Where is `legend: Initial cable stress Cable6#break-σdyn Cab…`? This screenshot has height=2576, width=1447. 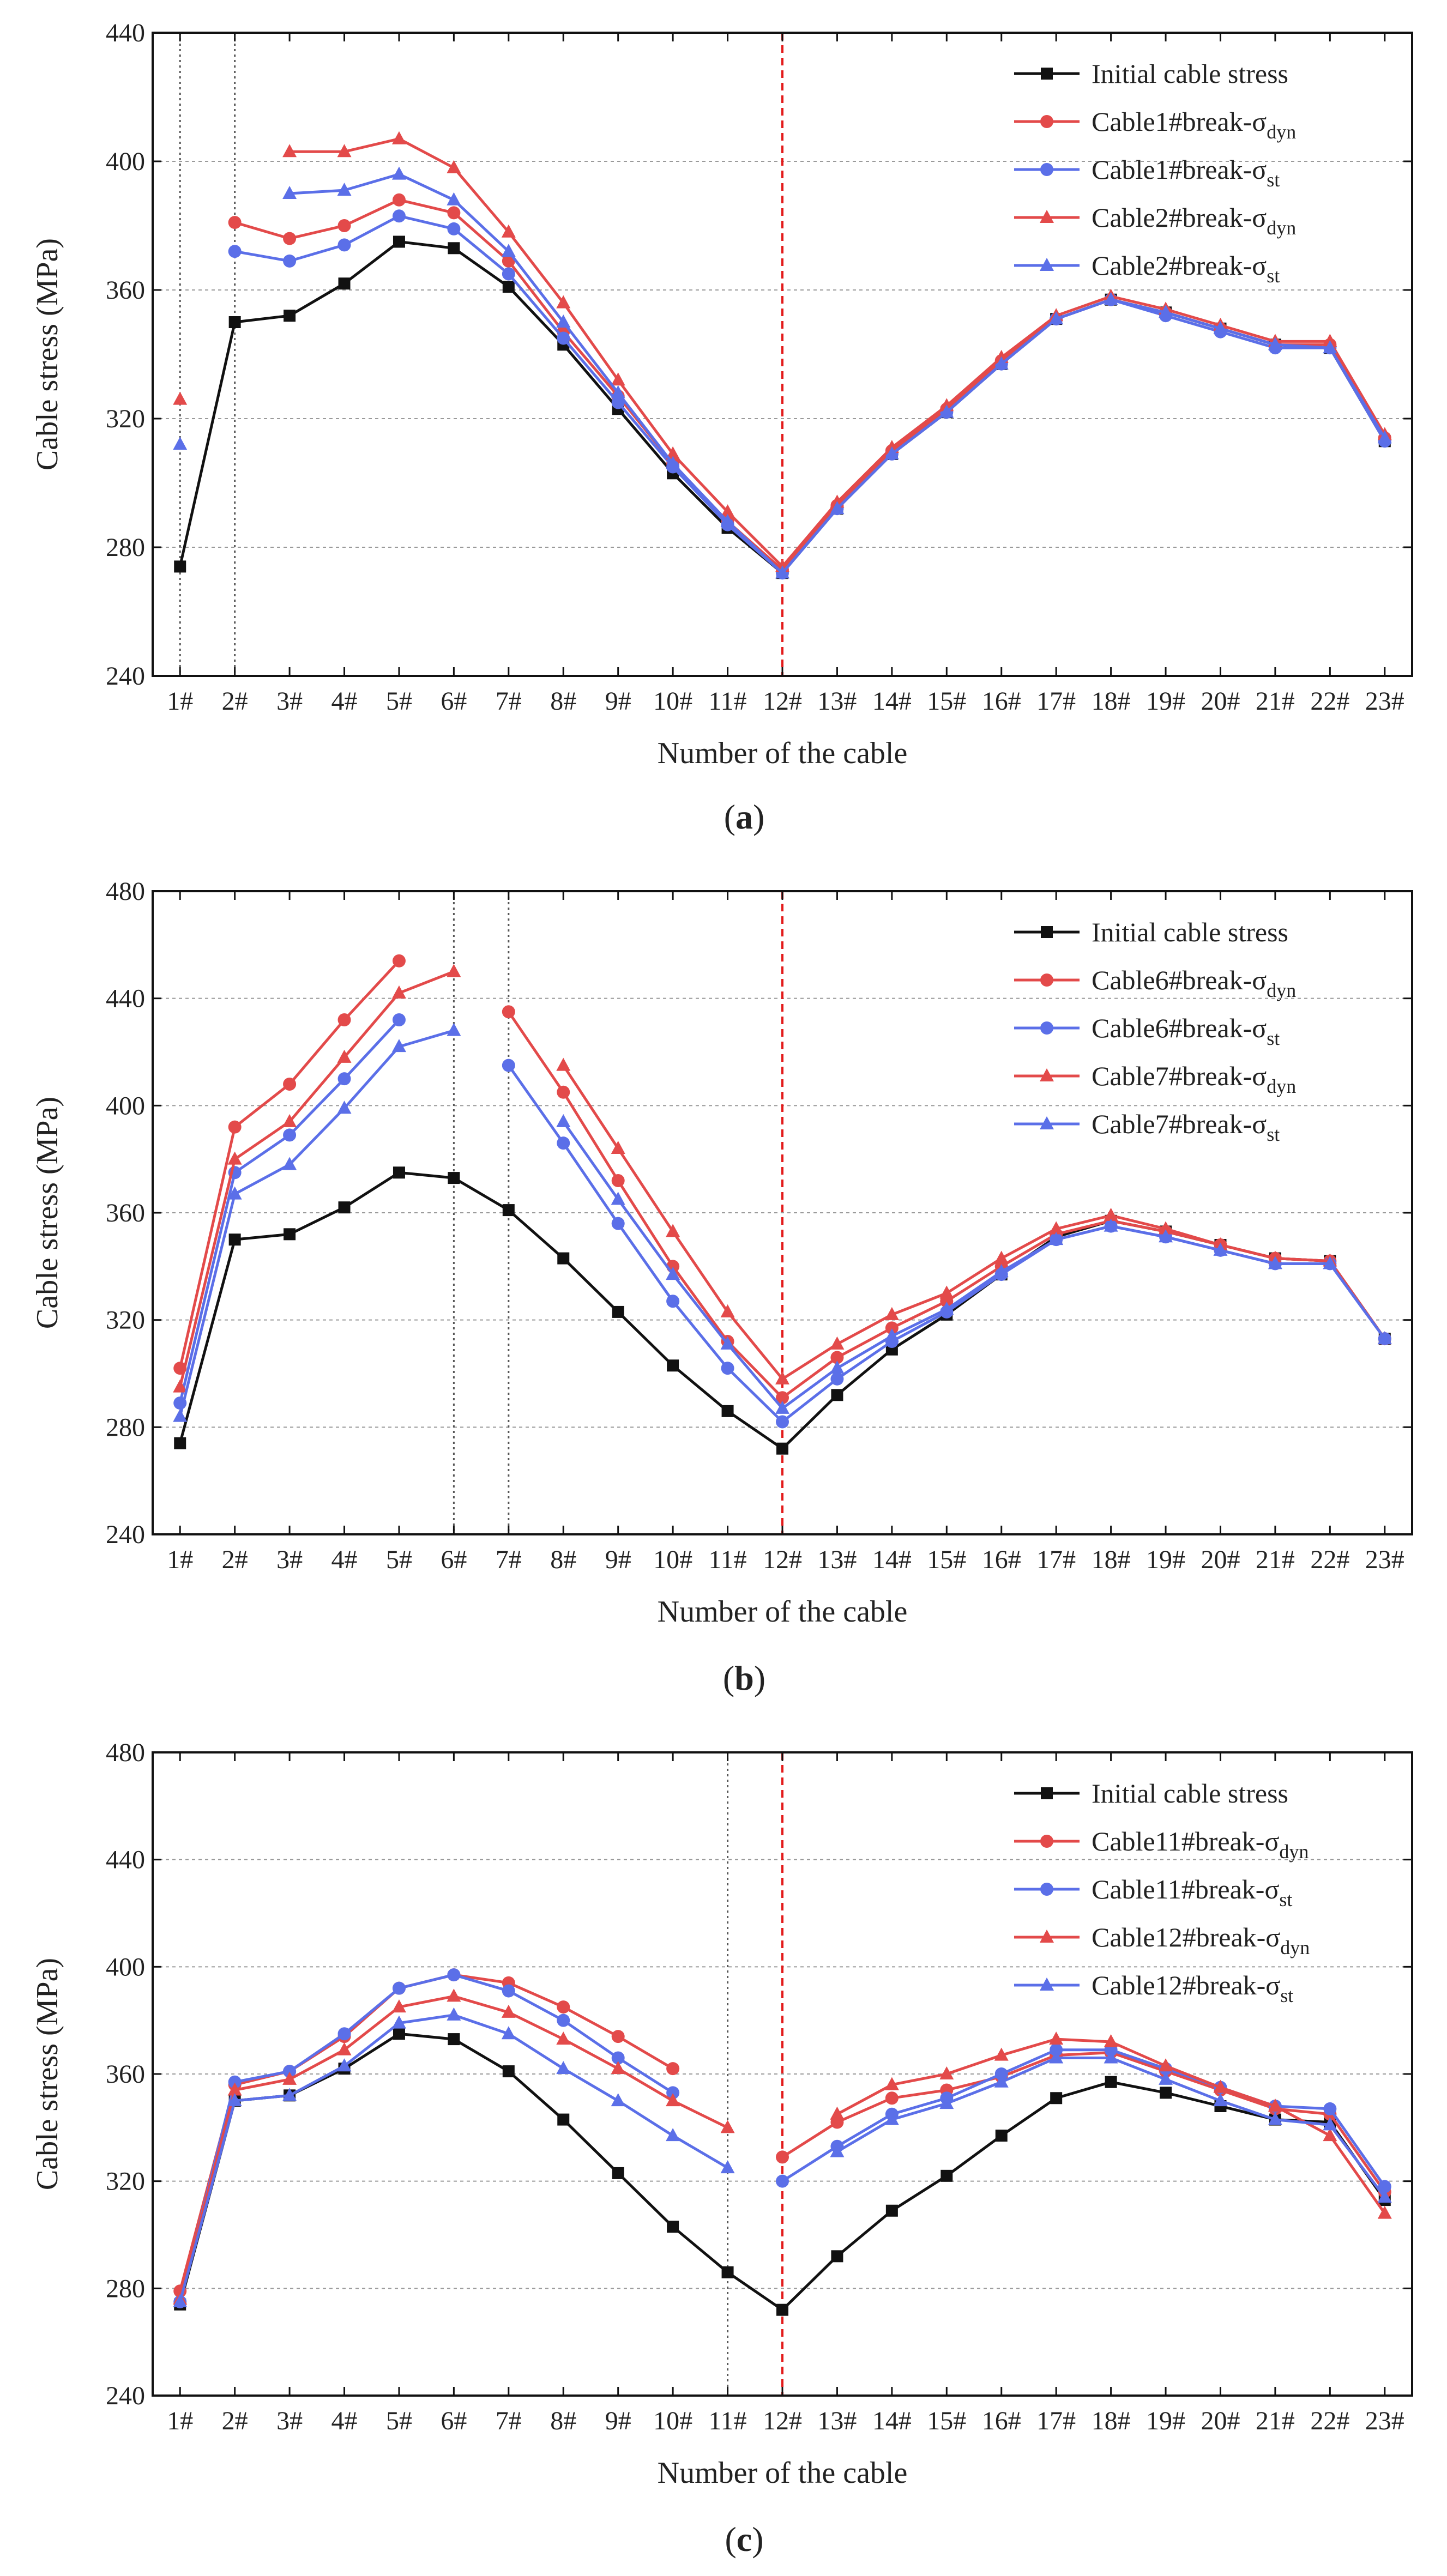 legend: Initial cable stress Cable6#break-σdyn Cab… is located at coordinates (1155, 1031).